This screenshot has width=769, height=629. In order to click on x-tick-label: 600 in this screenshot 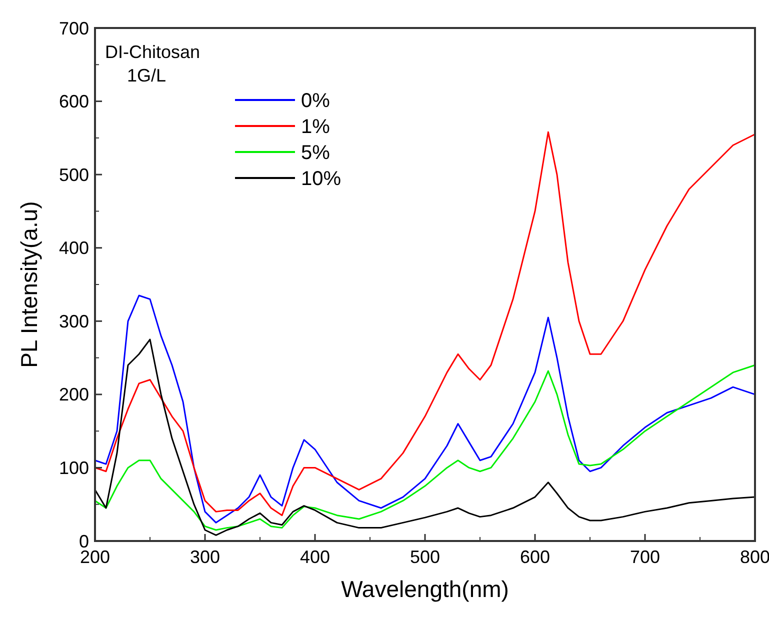, I will do `click(535, 557)`.